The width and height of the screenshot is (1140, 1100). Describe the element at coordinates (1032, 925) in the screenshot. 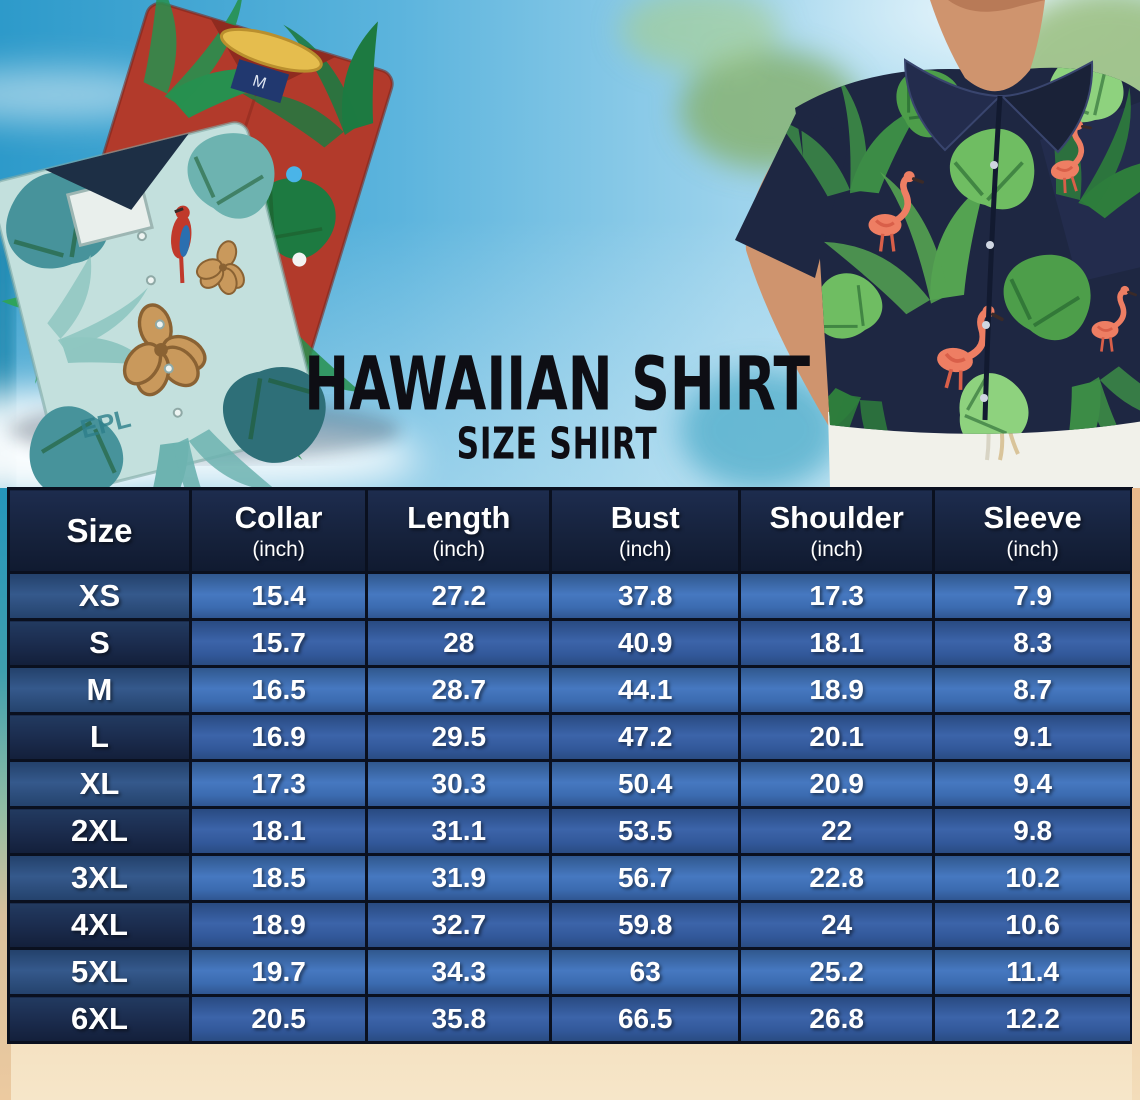

I see `cell-4xl-sleeve: 10.6` at that location.